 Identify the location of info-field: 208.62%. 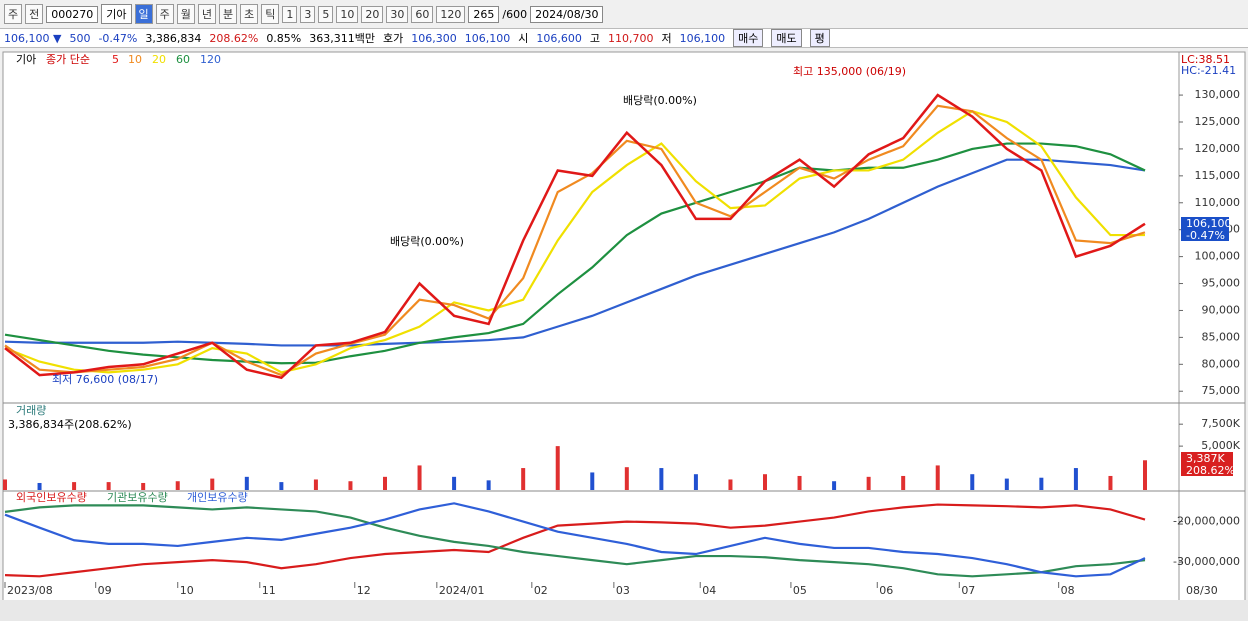
(234, 38).